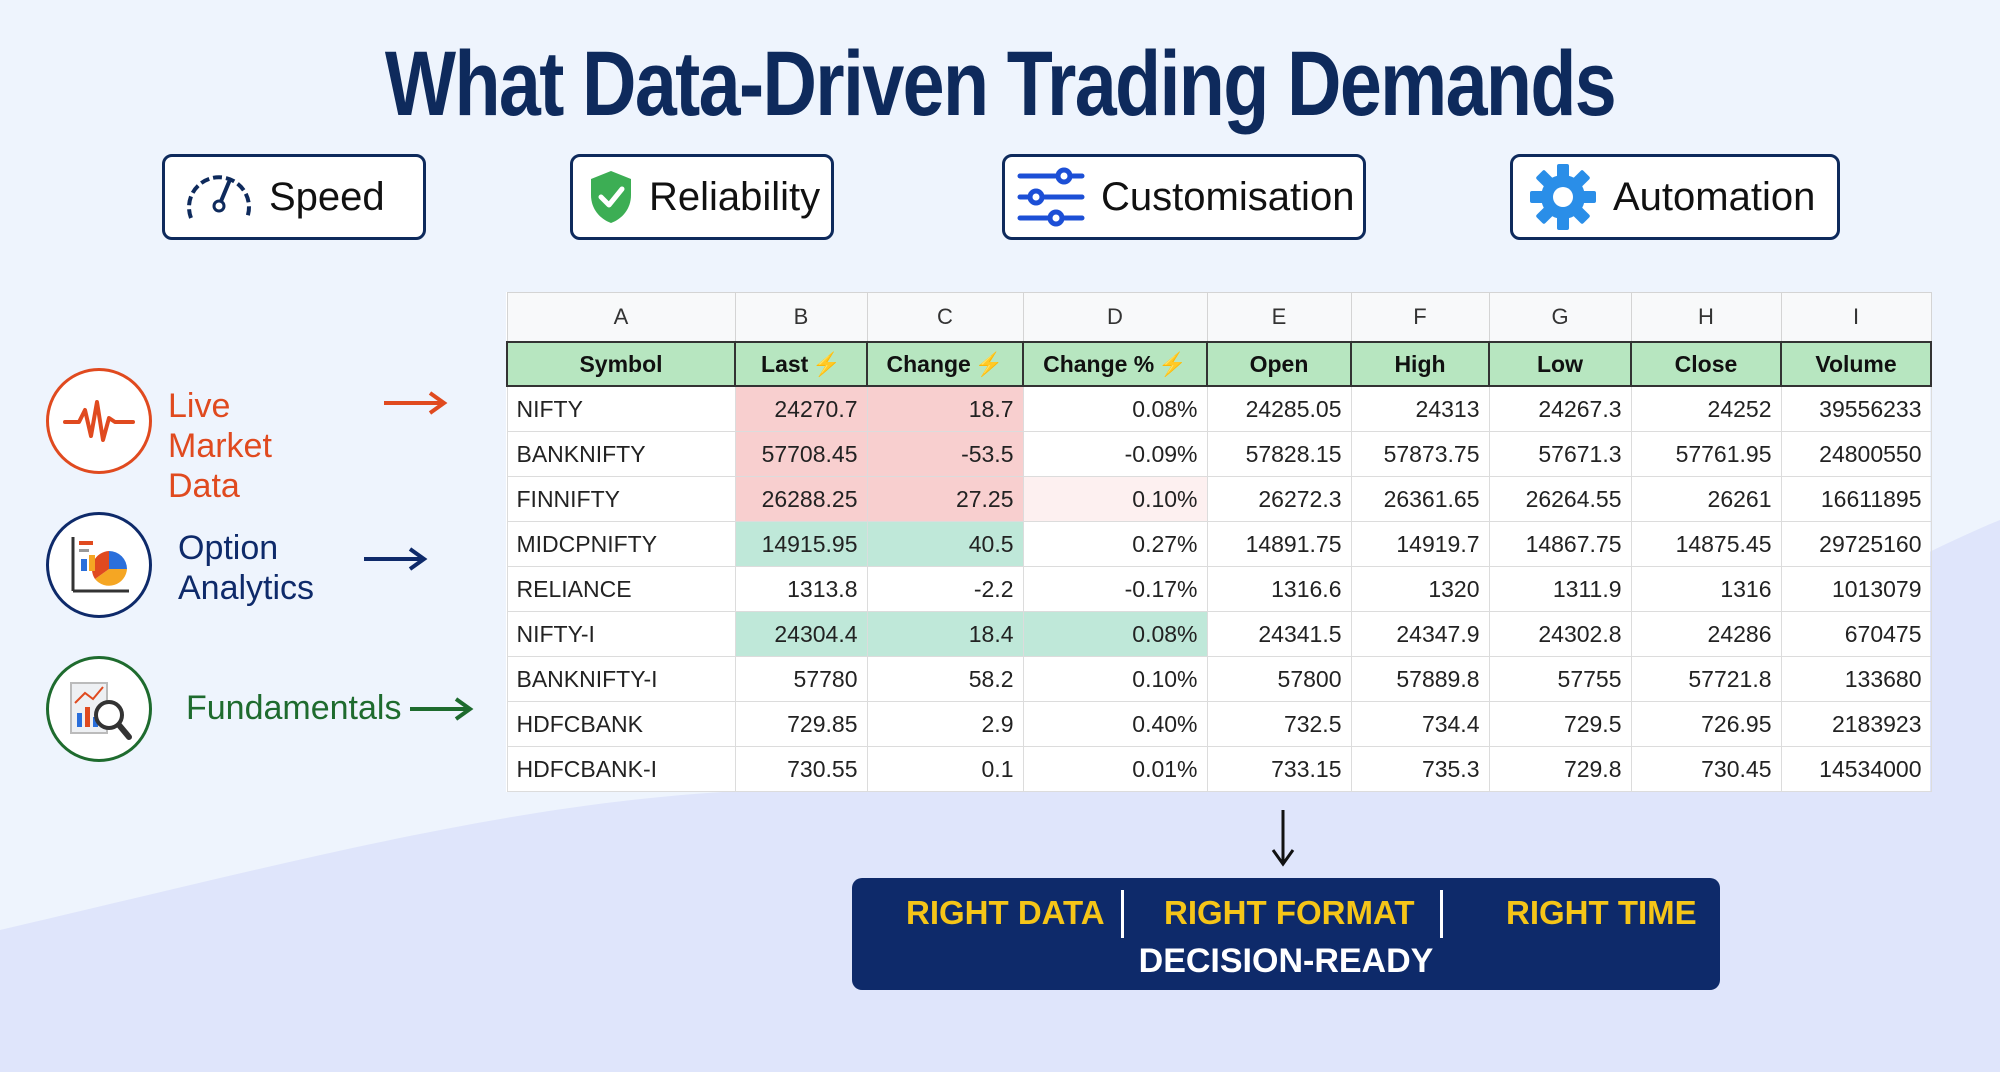 The image size is (2000, 1072). I want to click on column-letter-c: C, so click(945, 317).